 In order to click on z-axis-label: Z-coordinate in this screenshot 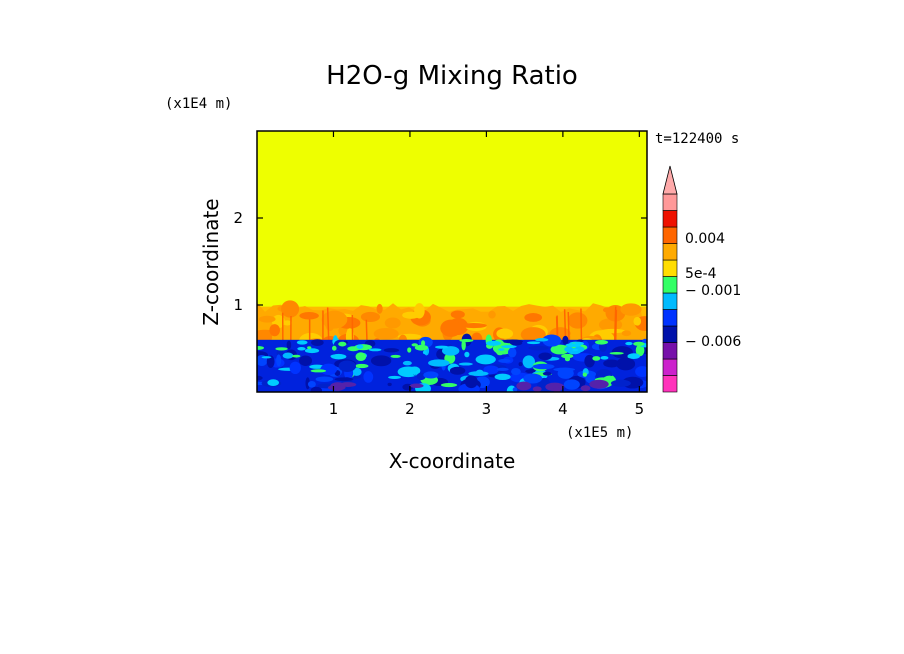, I will do `click(211, 261)`.